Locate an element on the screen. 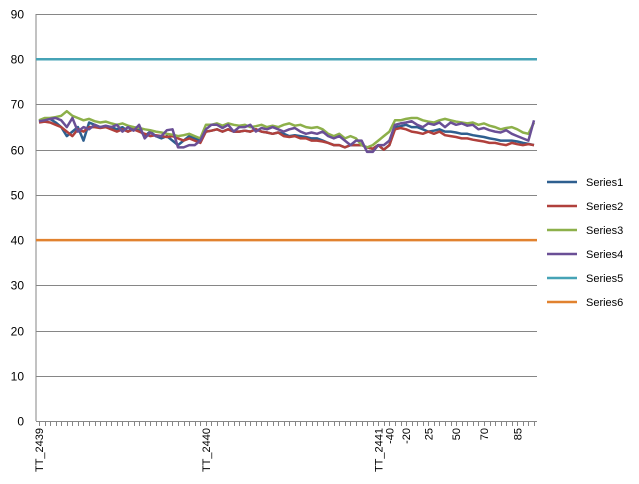  legend-label: Series2 is located at coordinates (604, 207).